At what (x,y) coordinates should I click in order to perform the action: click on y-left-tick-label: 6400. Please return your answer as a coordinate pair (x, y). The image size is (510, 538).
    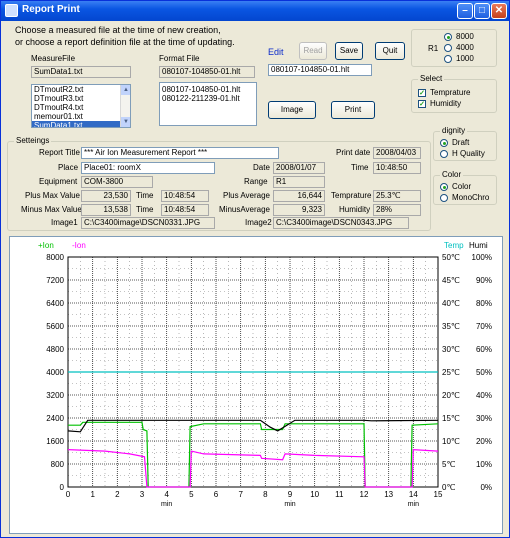
    Looking at the image, I should click on (55, 303).